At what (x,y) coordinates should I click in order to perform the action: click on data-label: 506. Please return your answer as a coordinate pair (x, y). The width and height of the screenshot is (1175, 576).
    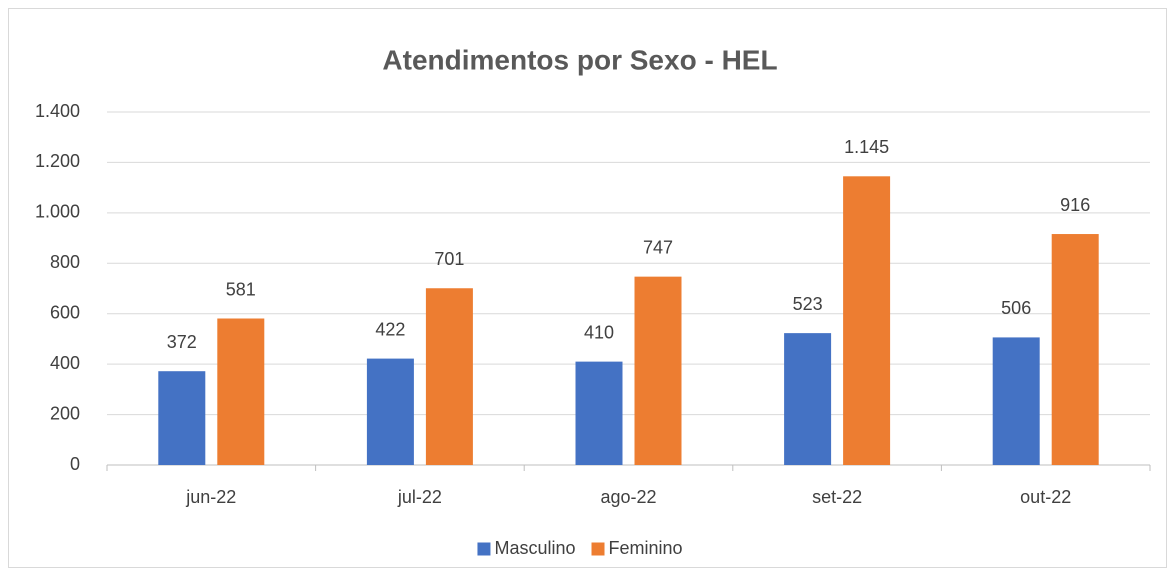
    Looking at the image, I should click on (1016, 308).